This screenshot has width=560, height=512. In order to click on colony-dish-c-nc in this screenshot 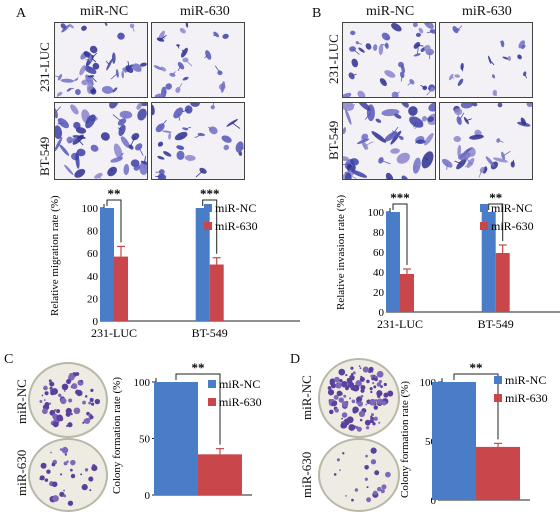, I will do `click(68, 400)`.